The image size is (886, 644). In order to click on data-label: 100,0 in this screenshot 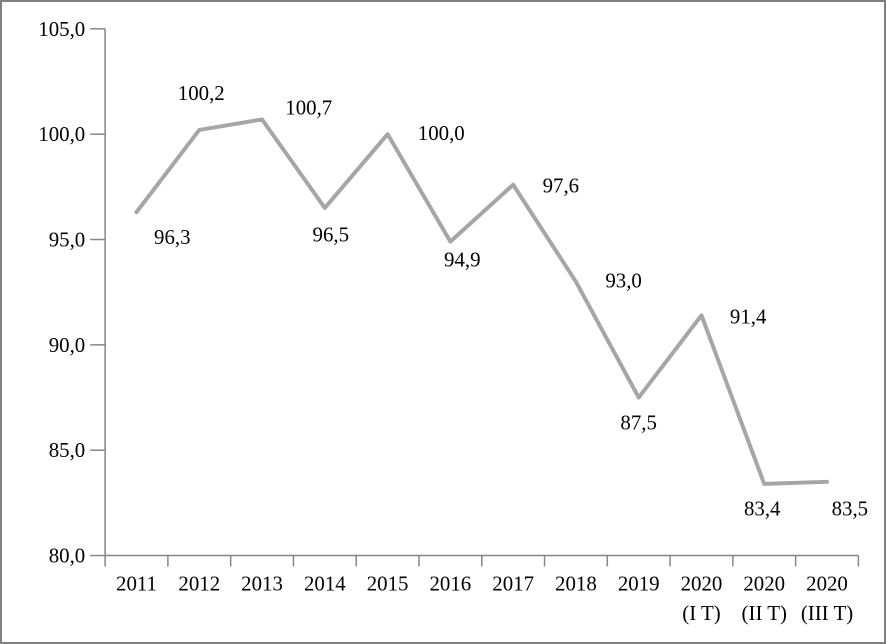, I will do `click(441, 133)`.